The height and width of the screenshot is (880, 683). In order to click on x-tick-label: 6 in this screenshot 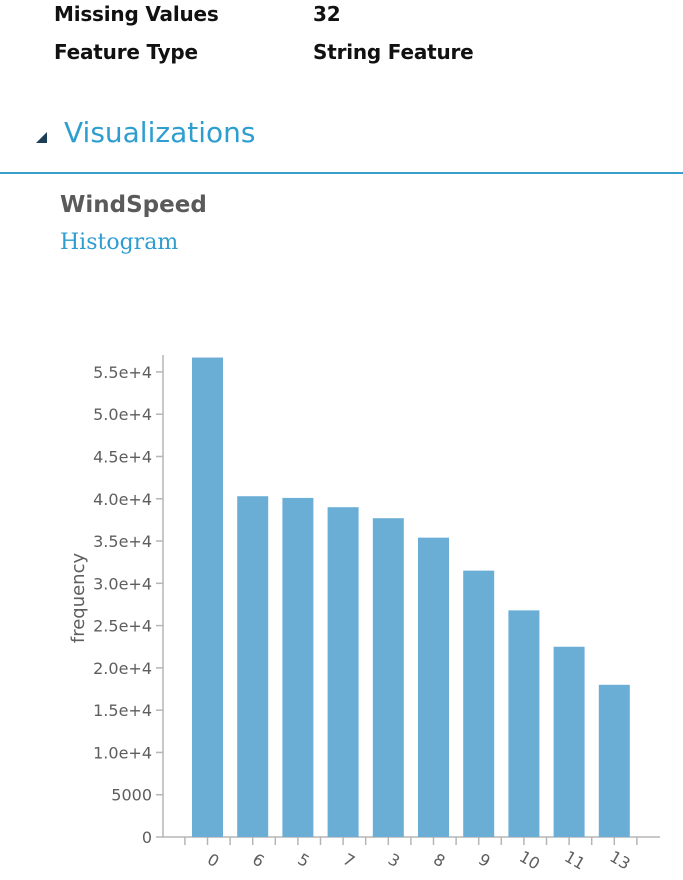, I will do `click(258, 860)`.